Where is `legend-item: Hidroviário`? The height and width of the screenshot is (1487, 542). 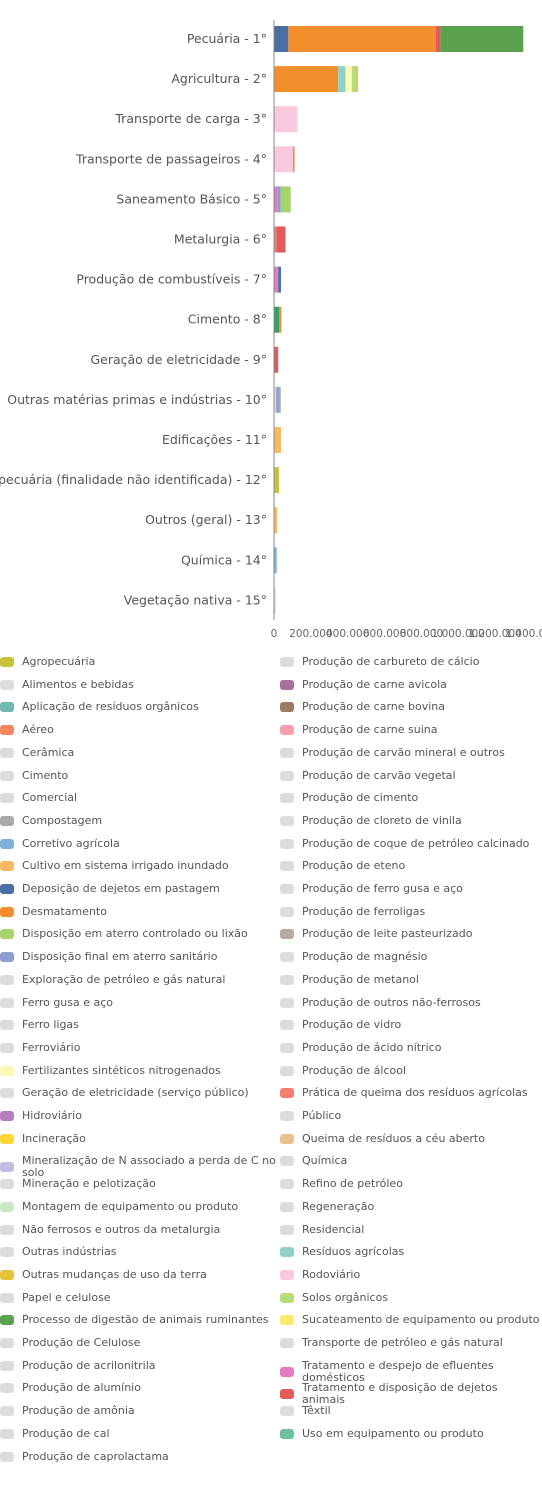 legend-item: Hidroviário is located at coordinates (41, 1116).